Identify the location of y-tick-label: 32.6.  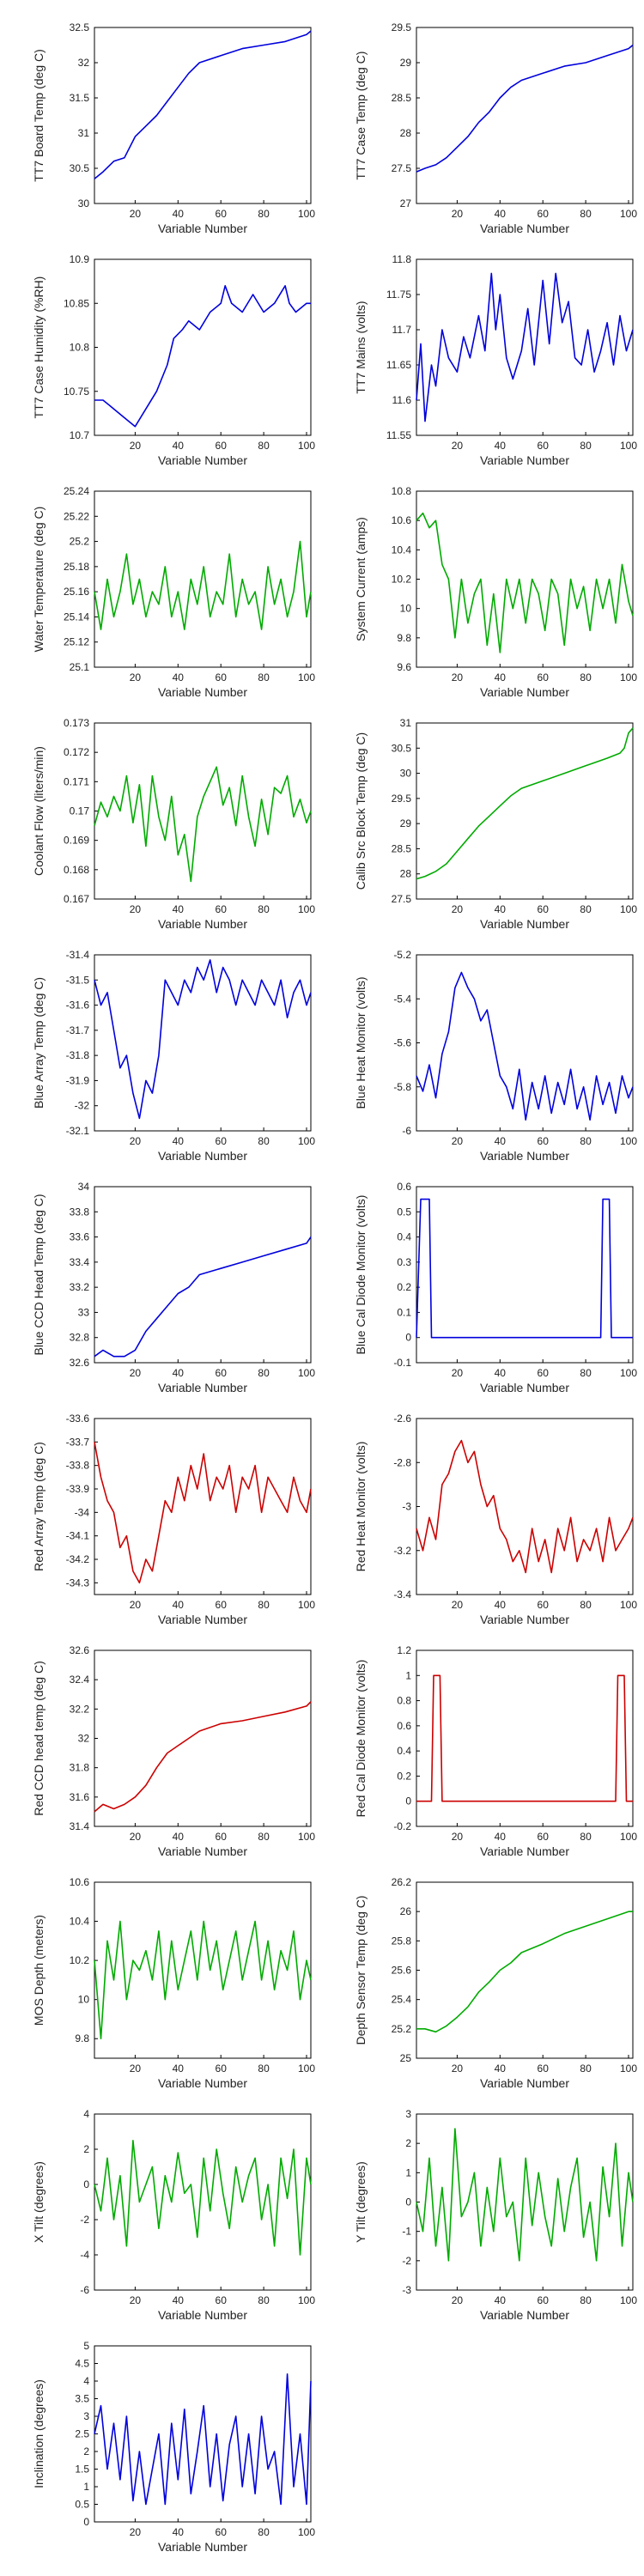
(80, 1363).